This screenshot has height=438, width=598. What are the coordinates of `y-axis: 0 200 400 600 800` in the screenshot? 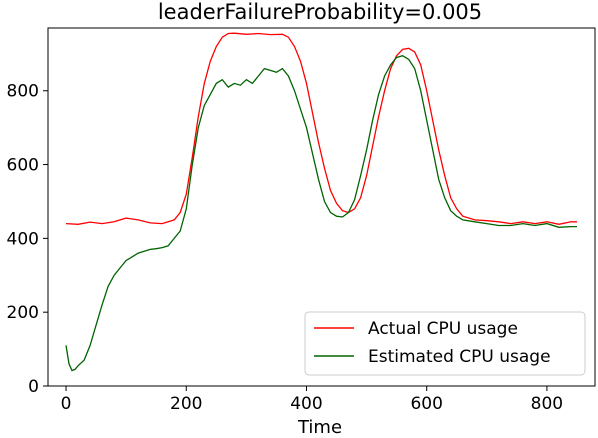 It's located at (27, 239).